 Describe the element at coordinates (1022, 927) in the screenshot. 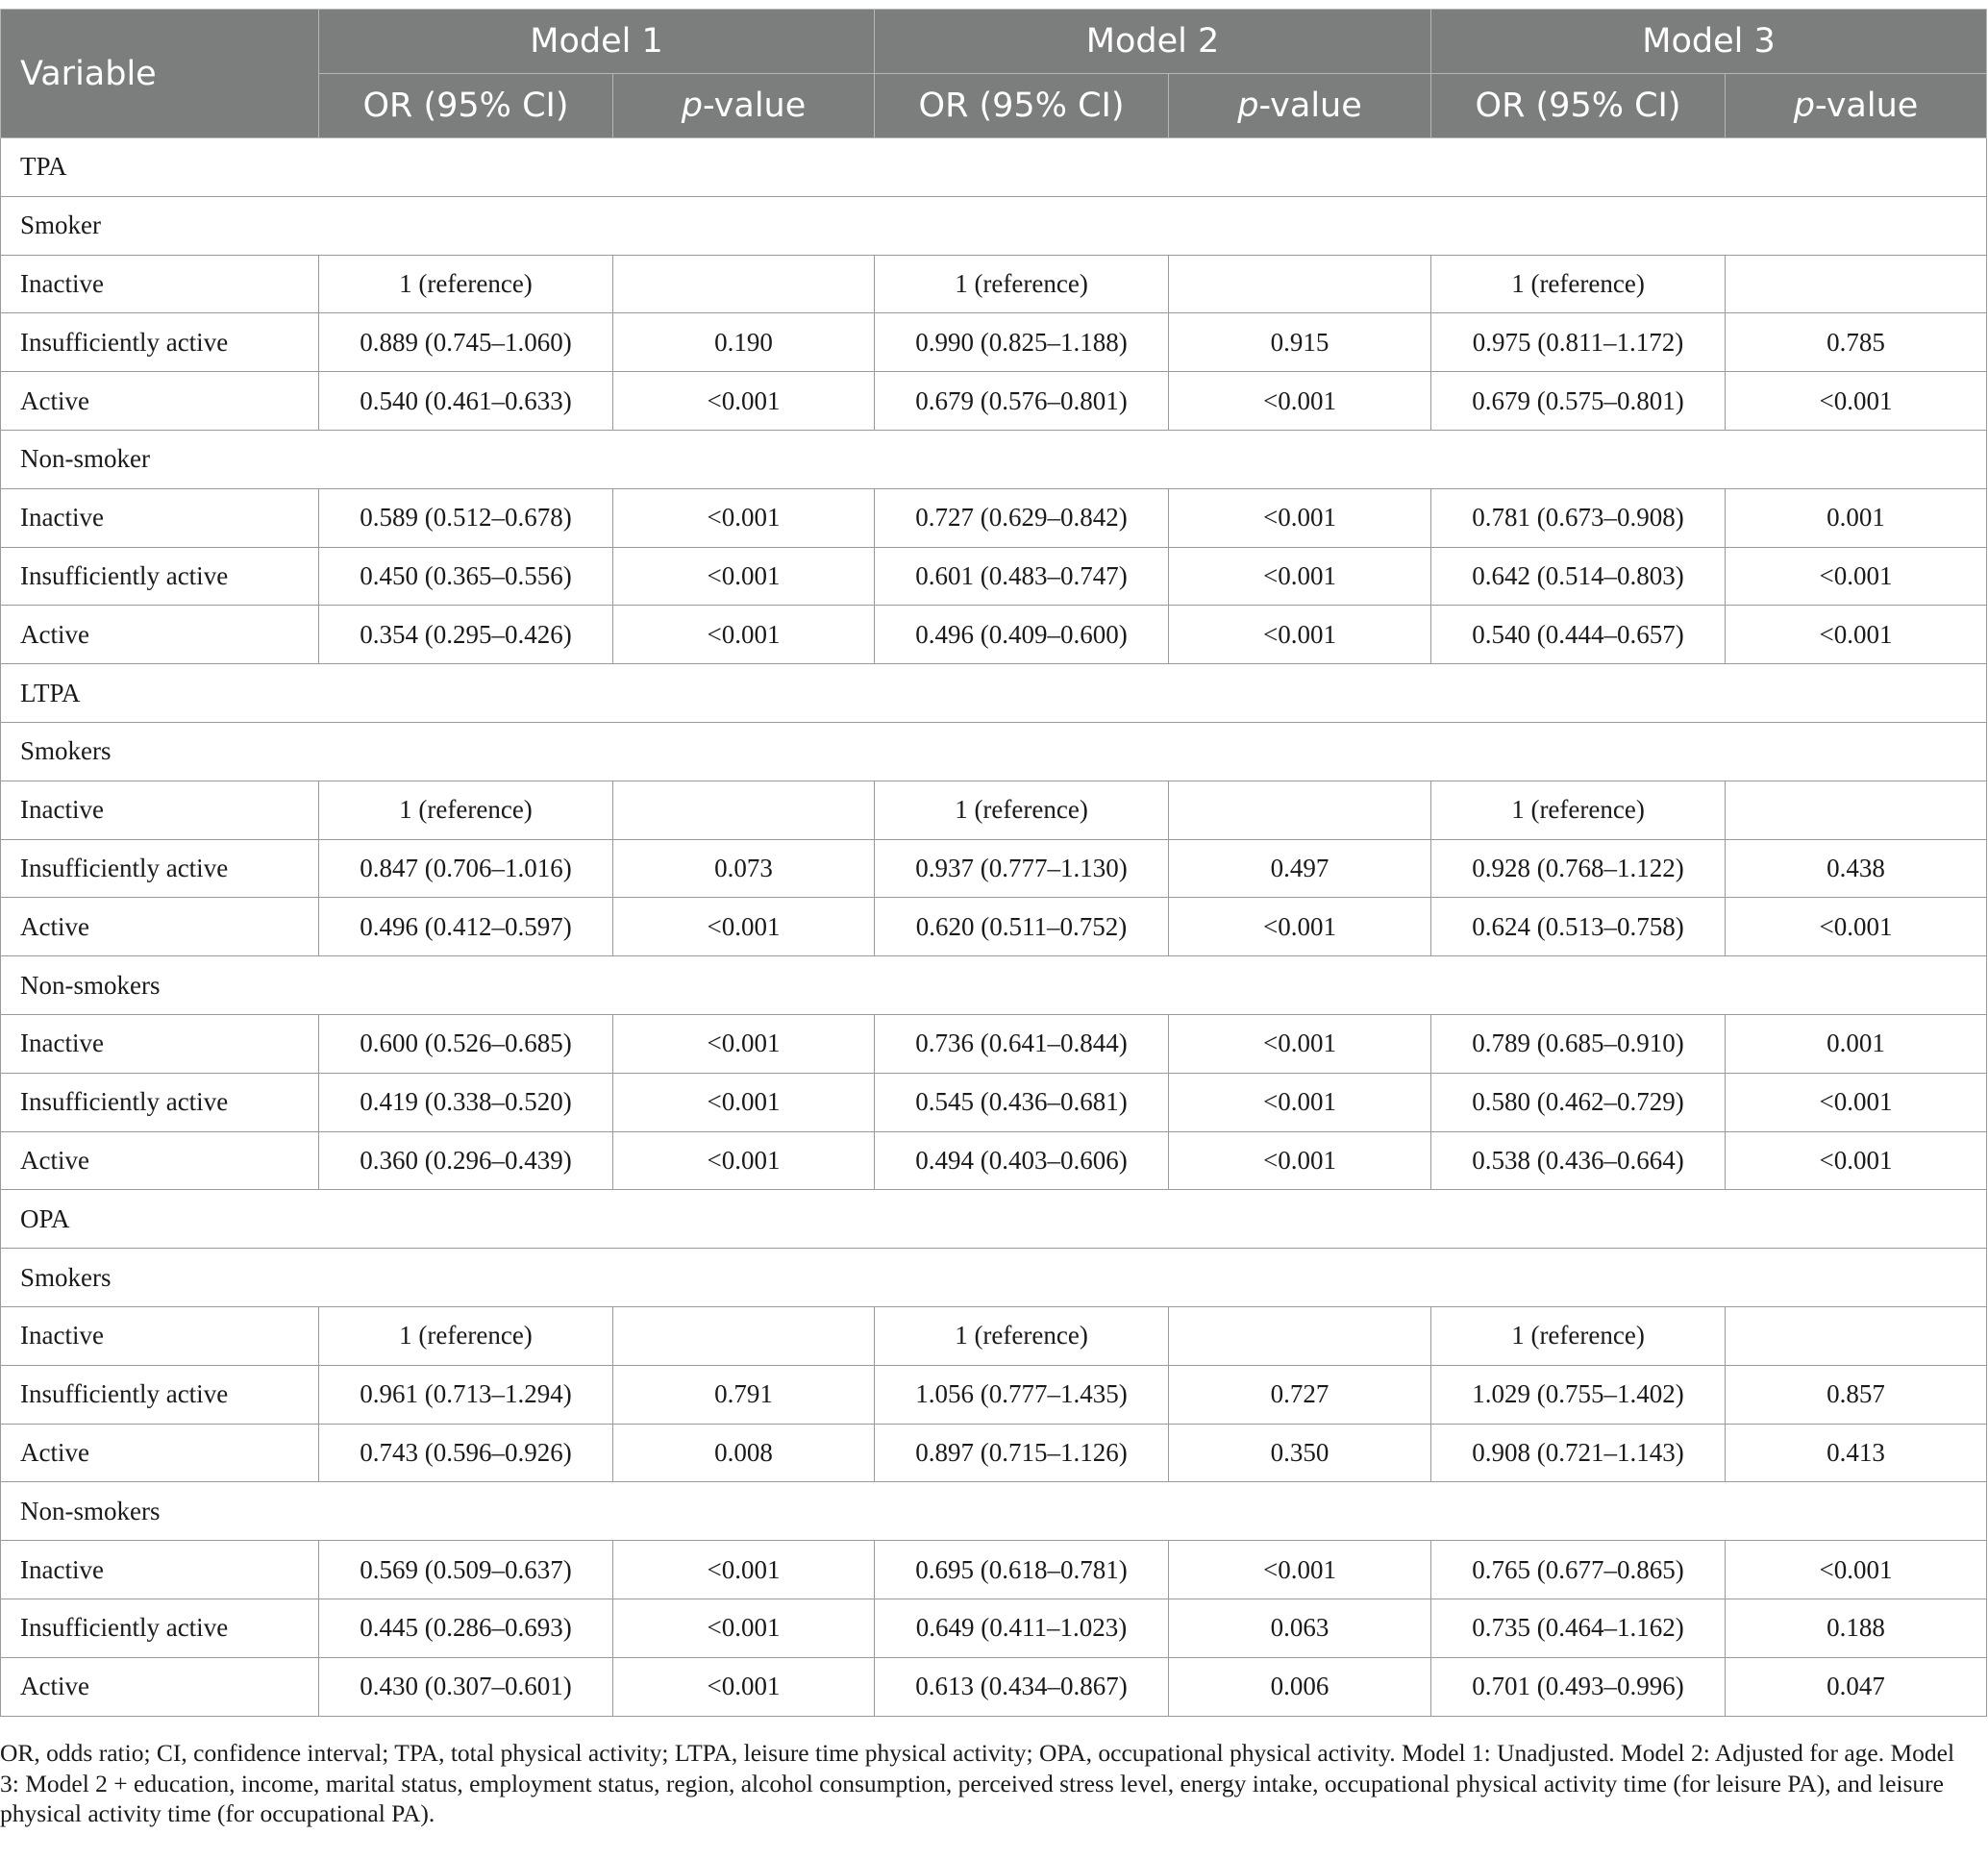

I see `model-2-or-cell: 0.620 (0.511–0.752)` at that location.